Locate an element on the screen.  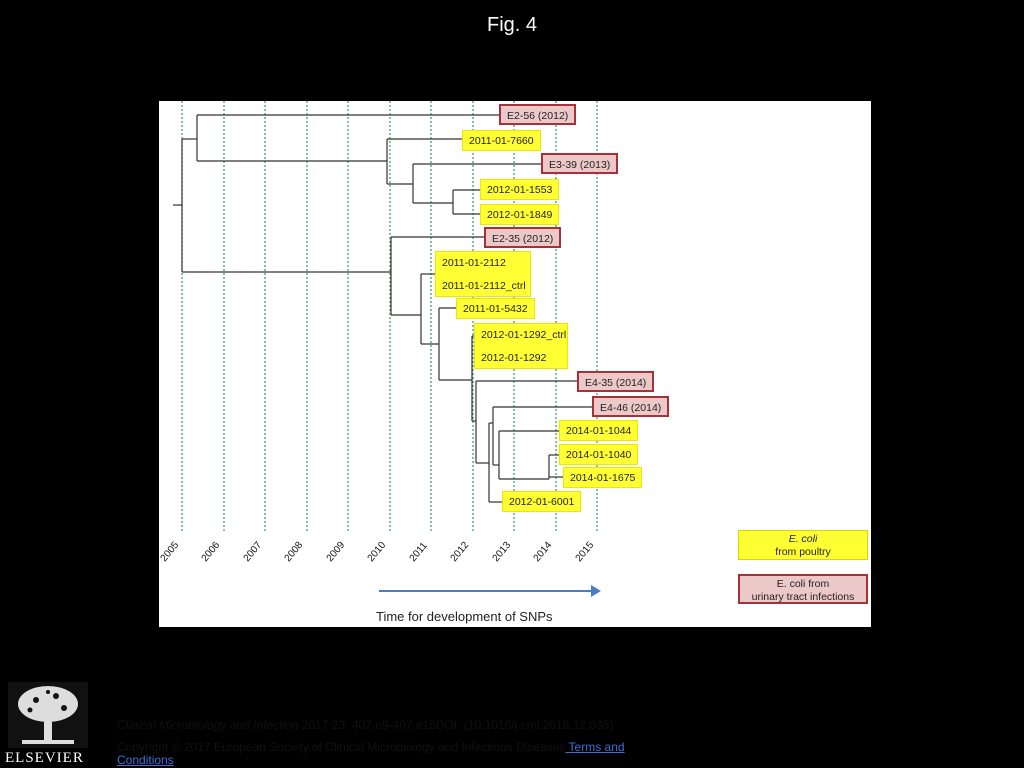
tip-label-e4-46: E4-46 (2014) is located at coordinates (631, 406).